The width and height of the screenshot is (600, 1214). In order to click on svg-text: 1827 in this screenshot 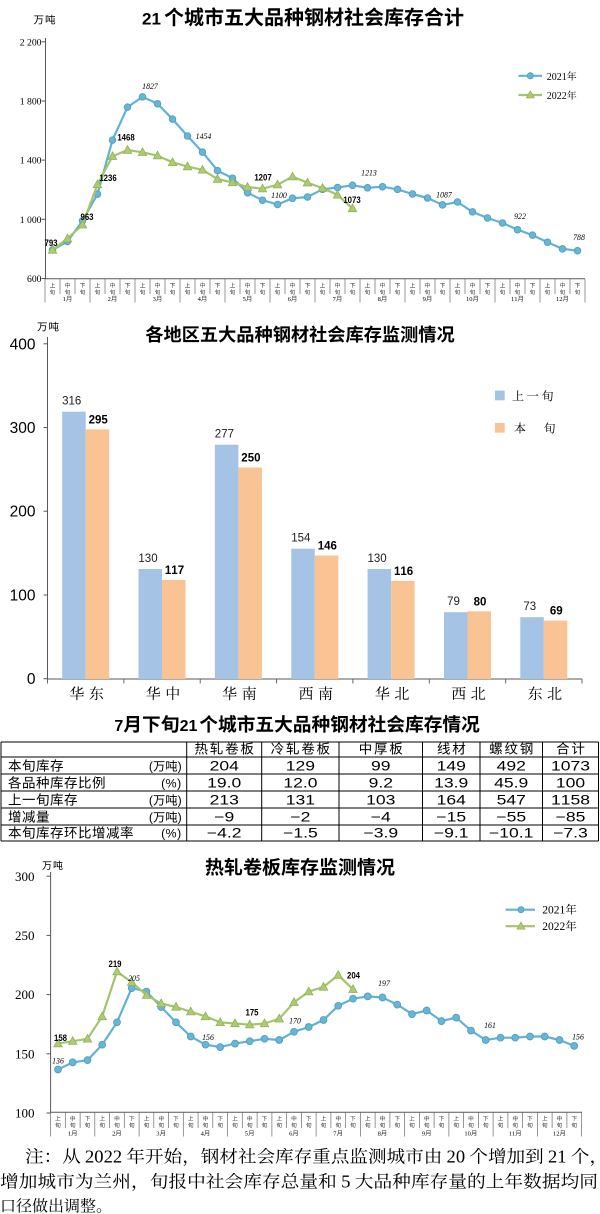, I will do `click(150, 86)`.